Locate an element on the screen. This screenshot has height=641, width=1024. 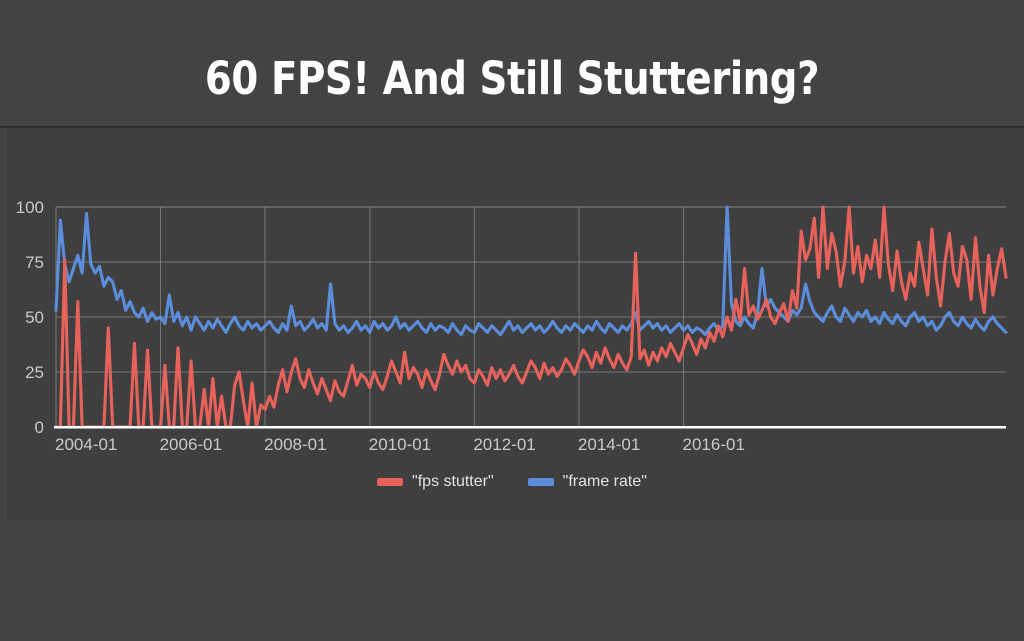
x-tick-label: 2014-01 is located at coordinates (609, 444).